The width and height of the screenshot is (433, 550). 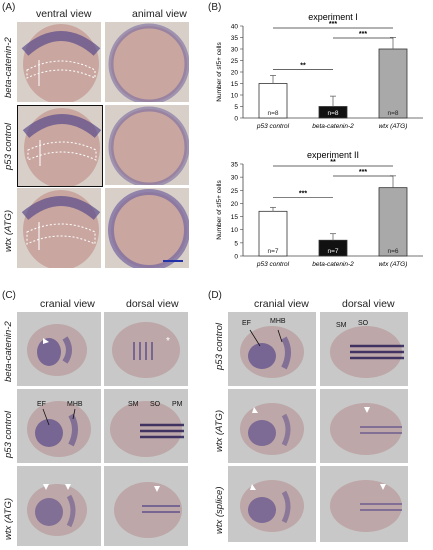 What do you see at coordinates (155, 404) in the screenshot?
I see `annotation-so-c: SO` at bounding box center [155, 404].